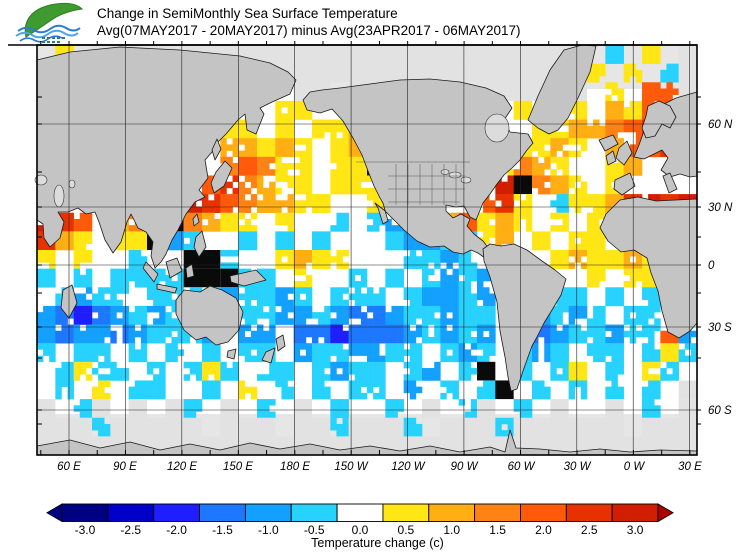  Describe the element at coordinates (238, 467) in the screenshot. I see `lon-label: 150 E` at that location.